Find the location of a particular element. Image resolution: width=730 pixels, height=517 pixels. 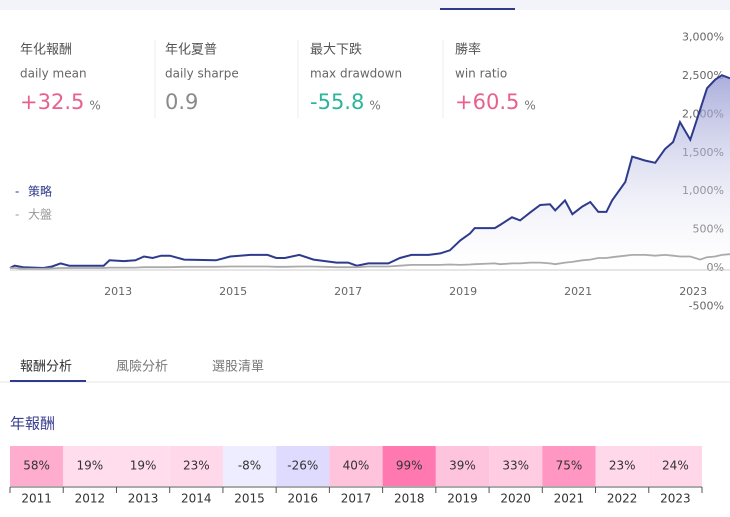

year-label: 2018 is located at coordinates (409, 499).